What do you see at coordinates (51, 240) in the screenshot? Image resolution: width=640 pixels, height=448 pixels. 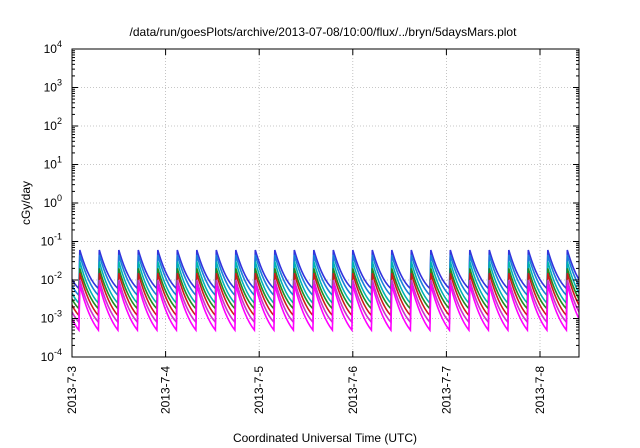 I see `y-tick-label: 10⁻¹` at bounding box center [51, 240].